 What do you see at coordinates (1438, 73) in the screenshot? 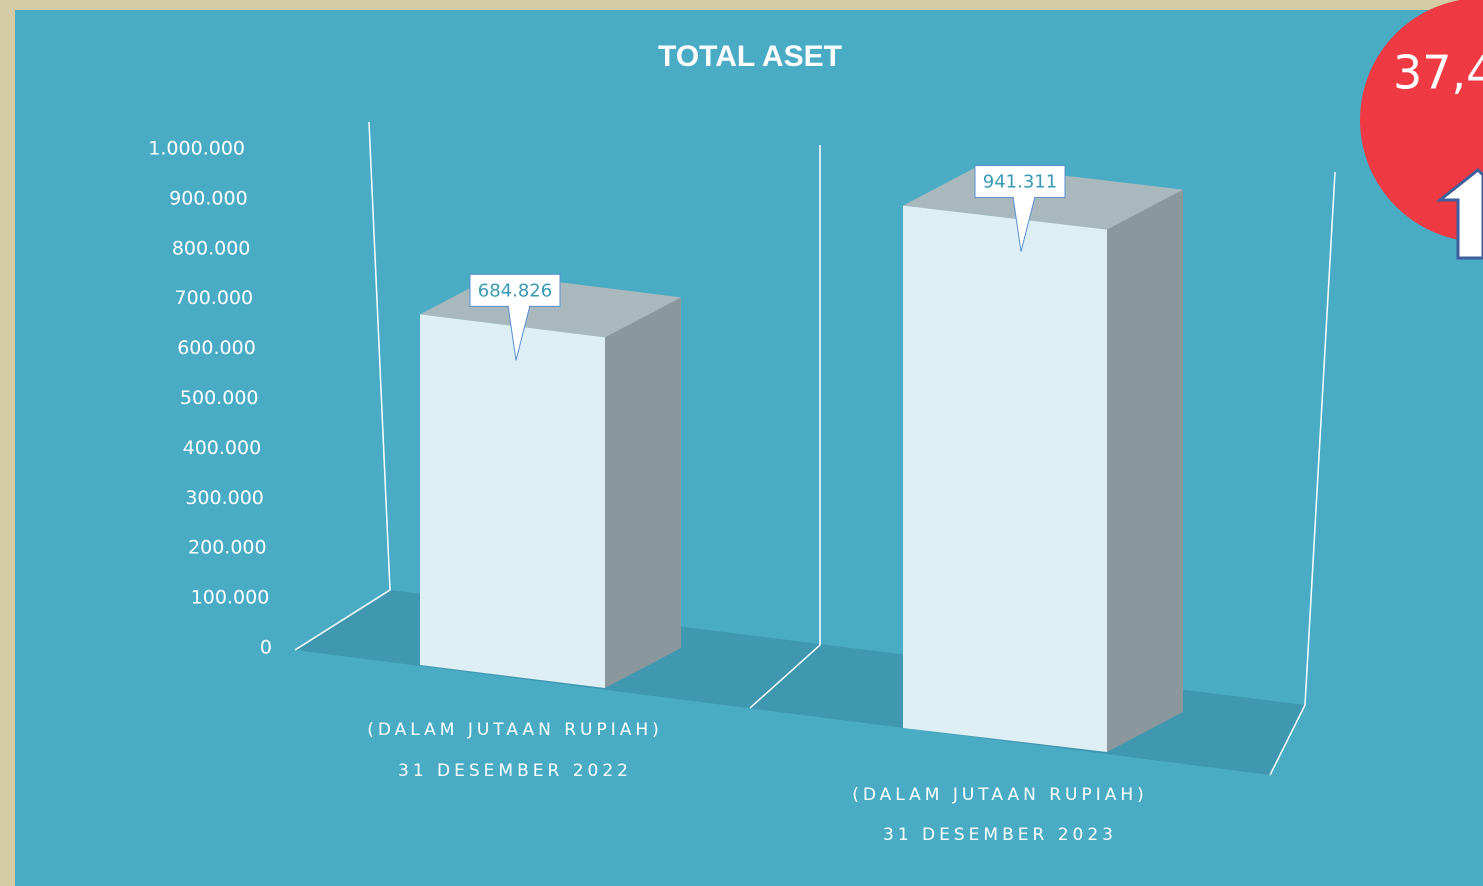
I see `badge-text: 37,4` at bounding box center [1438, 73].